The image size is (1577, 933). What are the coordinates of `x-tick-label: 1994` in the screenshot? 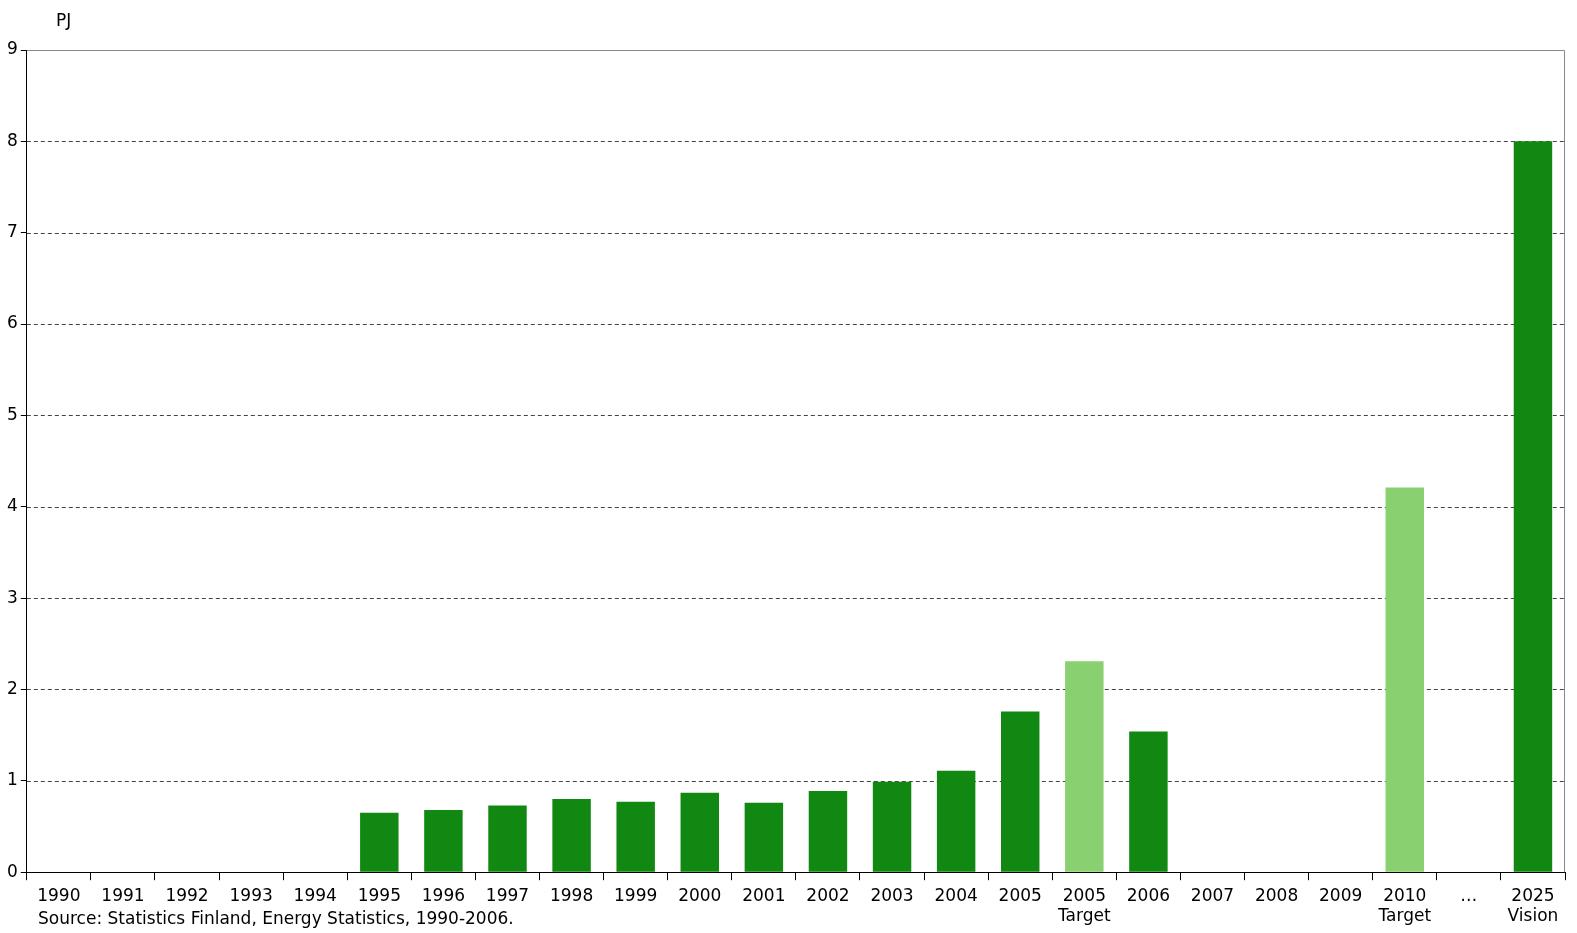 It's located at (315, 894).